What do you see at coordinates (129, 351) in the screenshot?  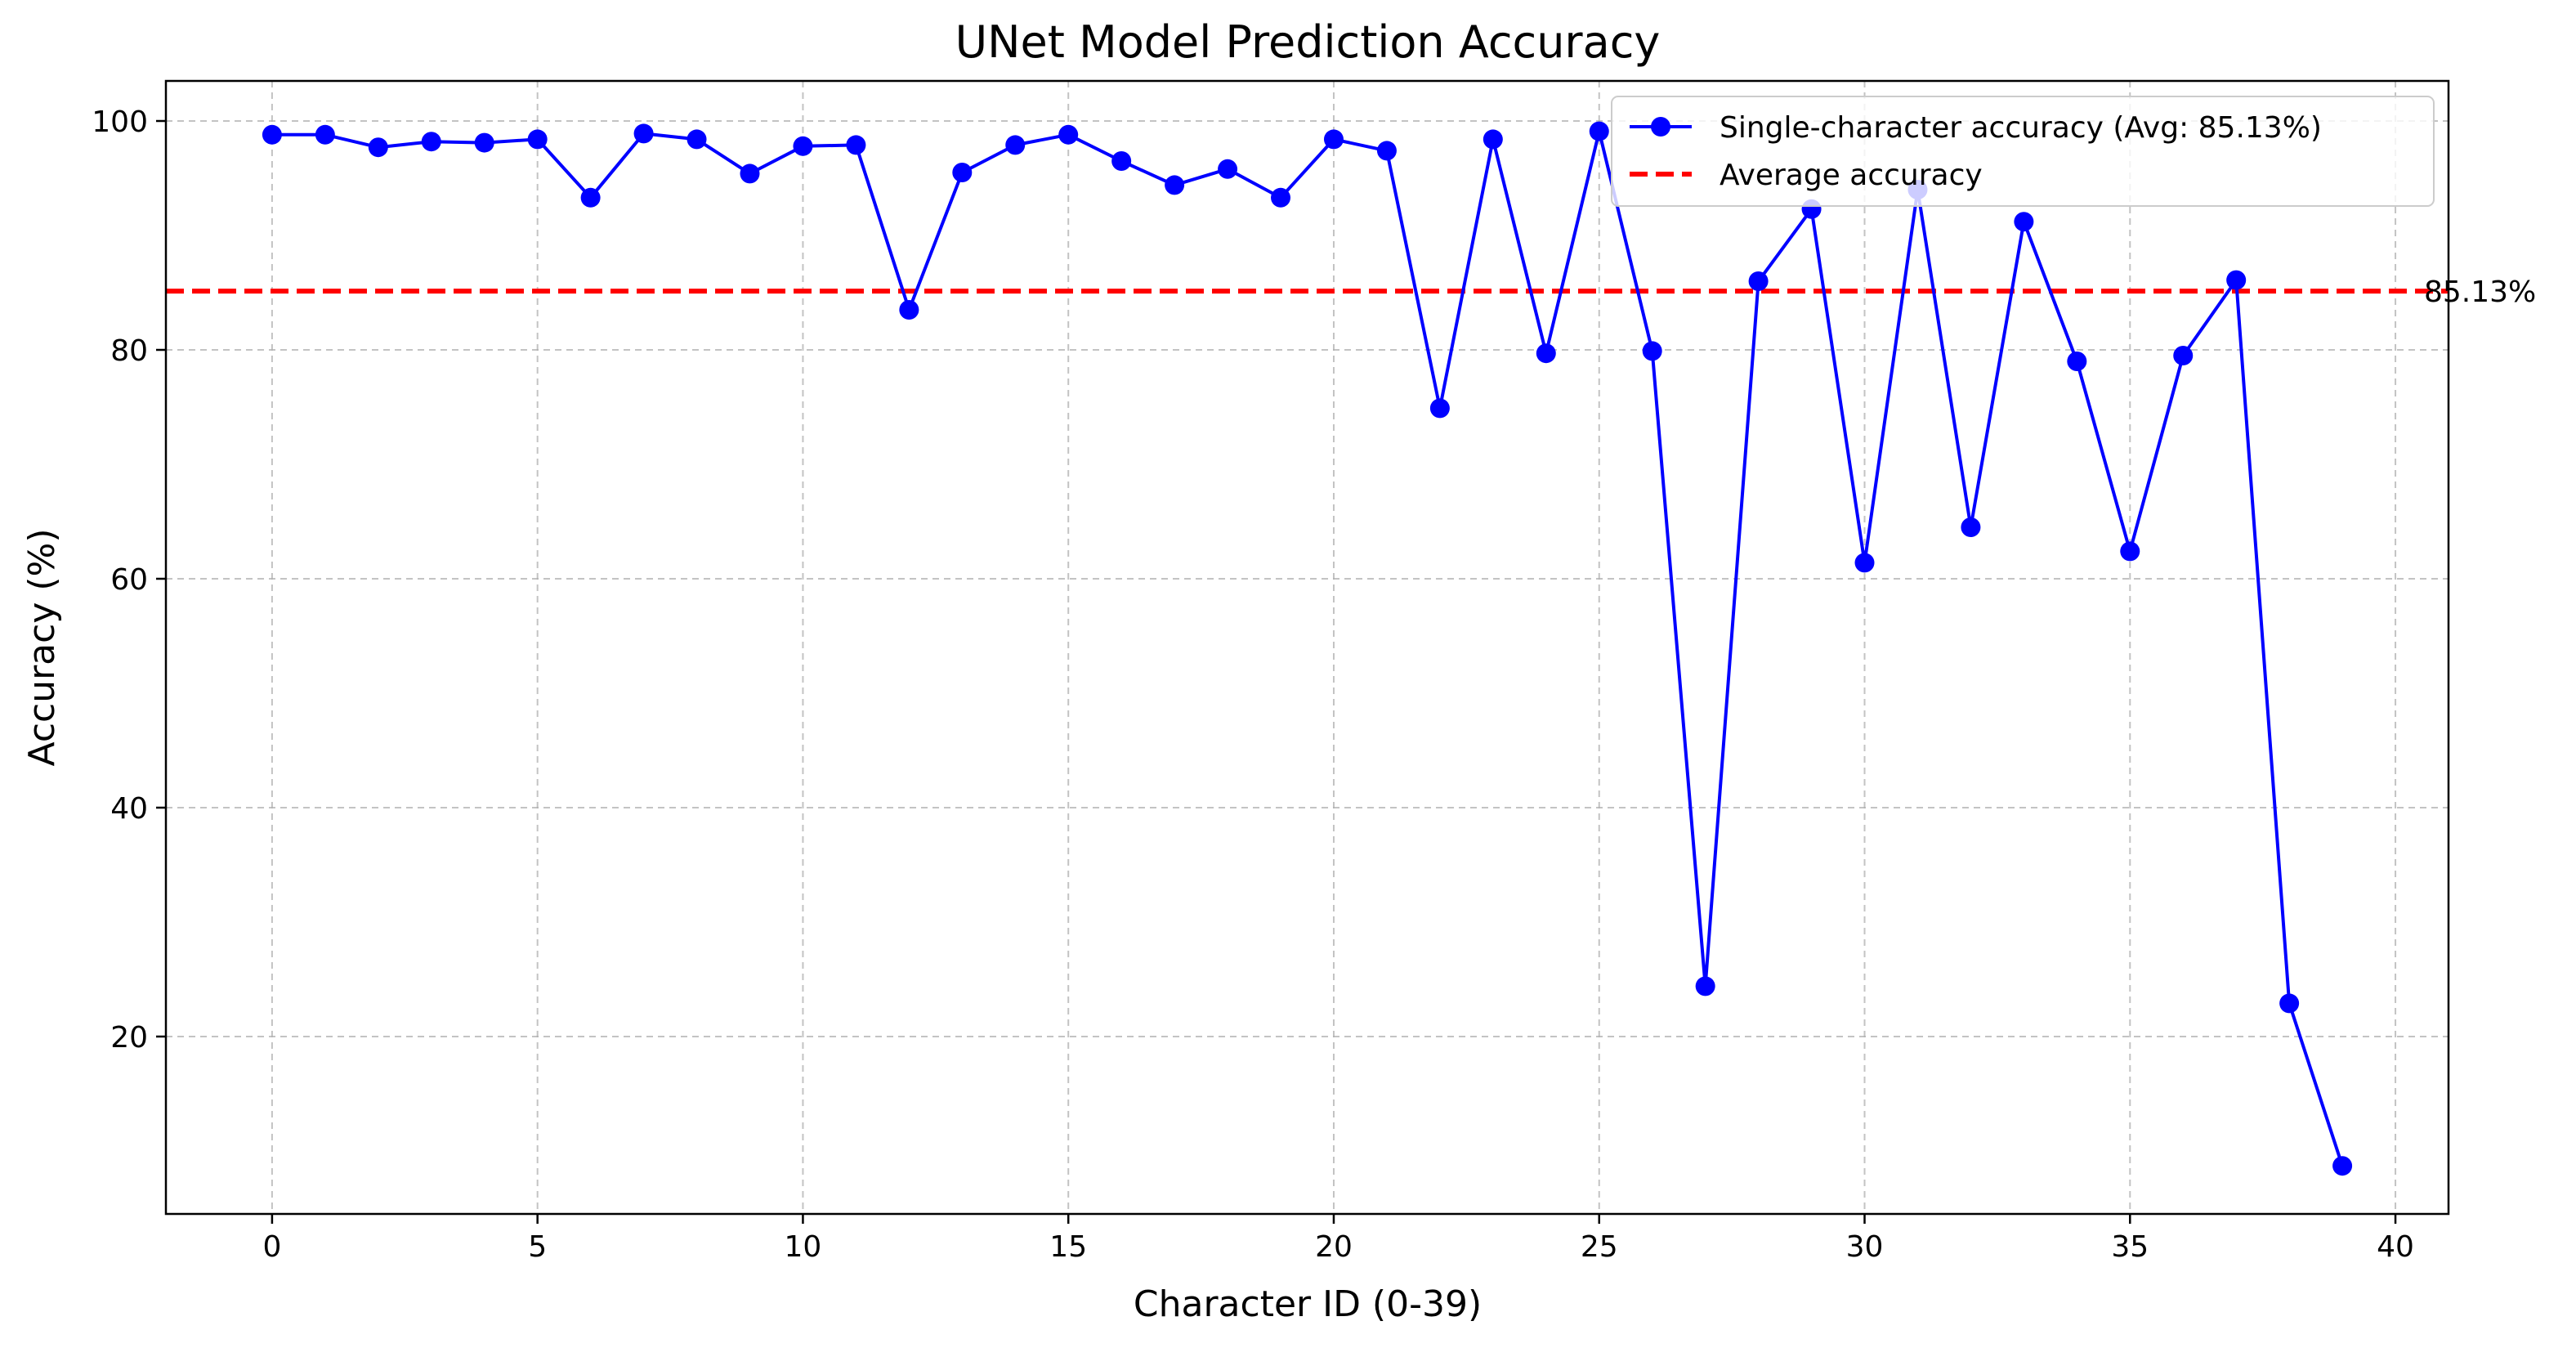 I see `y-tick-label: 80` at bounding box center [129, 351].